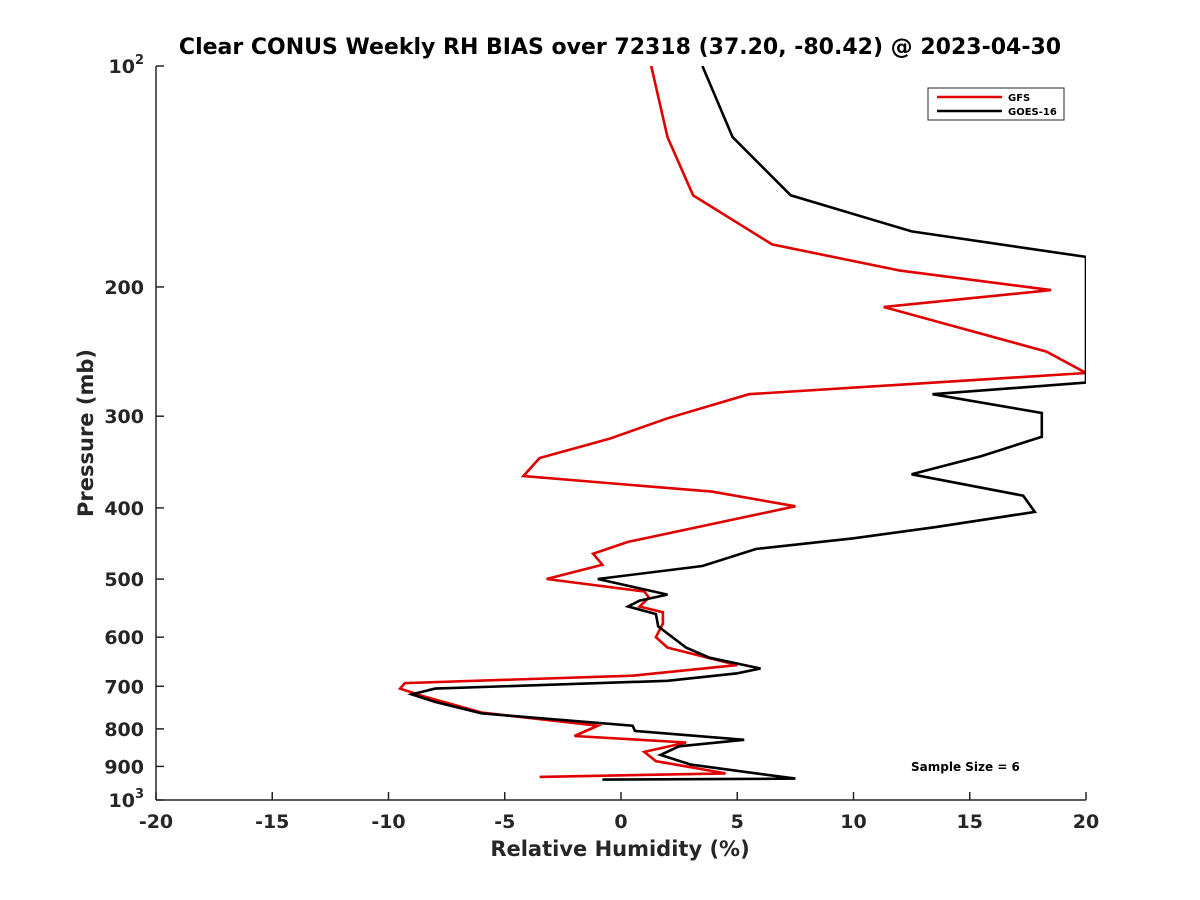 Image resolution: width=1200 pixels, height=900 pixels. I want to click on y-tick-label: 300, so click(124, 417).